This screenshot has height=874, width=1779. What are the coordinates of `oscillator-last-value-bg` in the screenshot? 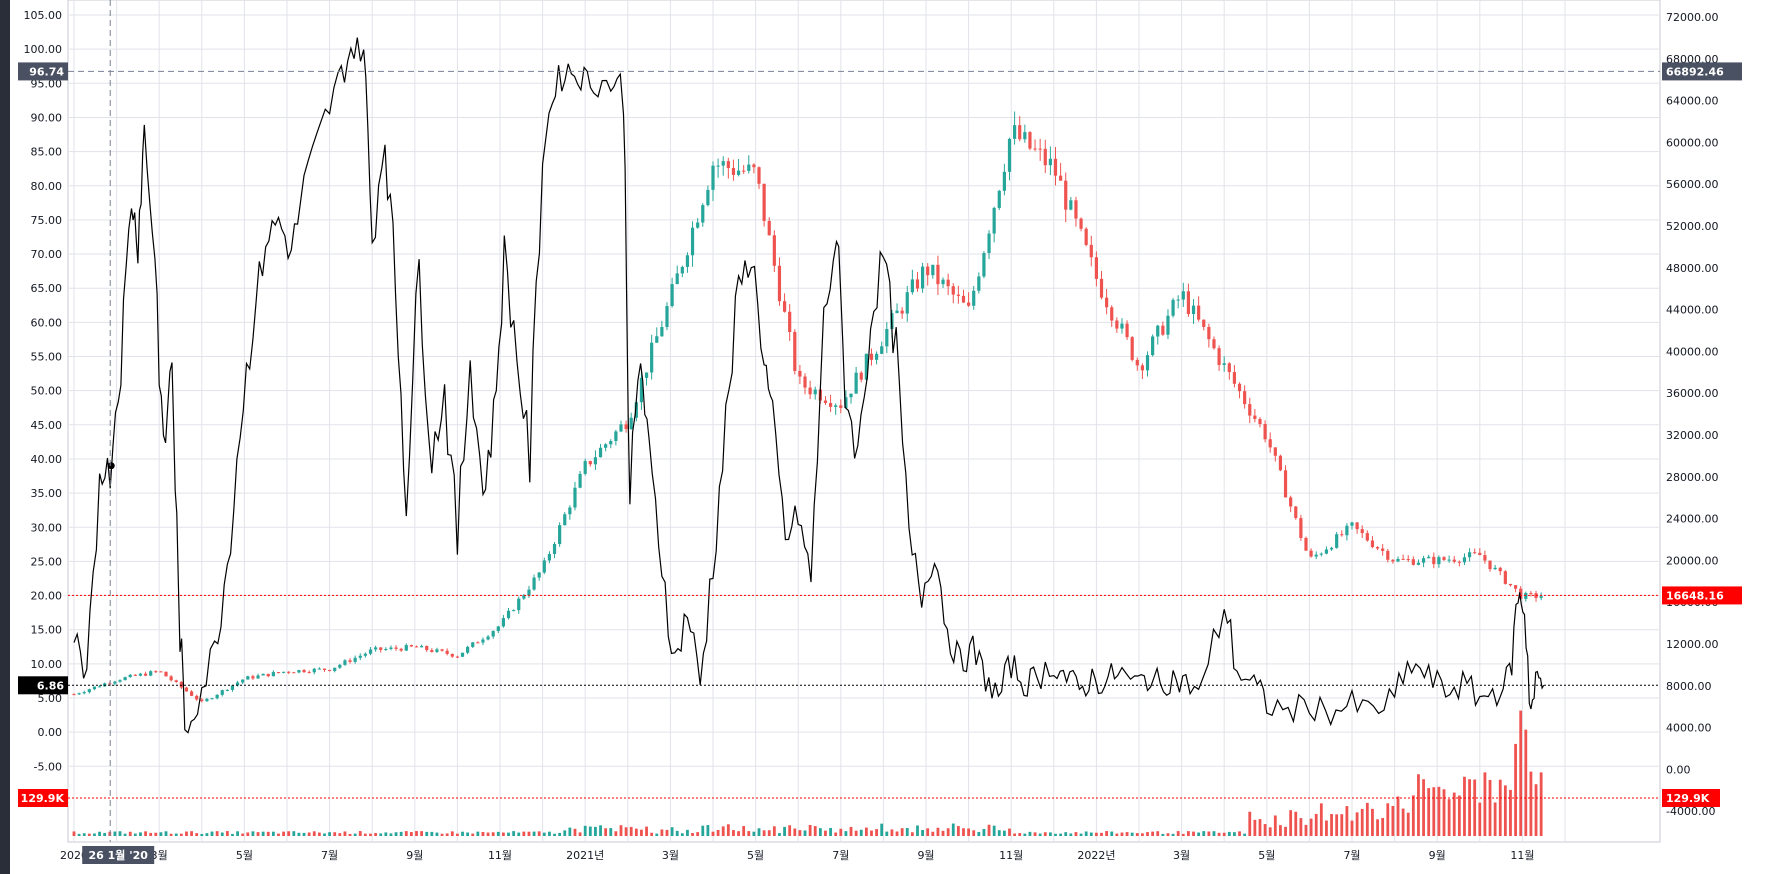 It's located at (43, 685).